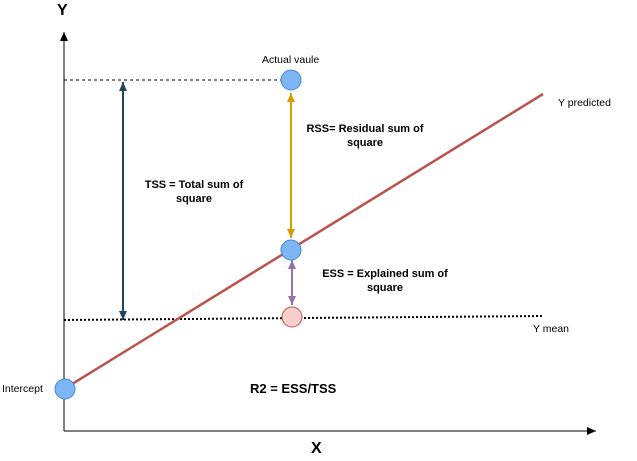 This screenshot has width=637, height=461. I want to click on r2-formula: R2 = ESS/TSS, so click(293, 388).